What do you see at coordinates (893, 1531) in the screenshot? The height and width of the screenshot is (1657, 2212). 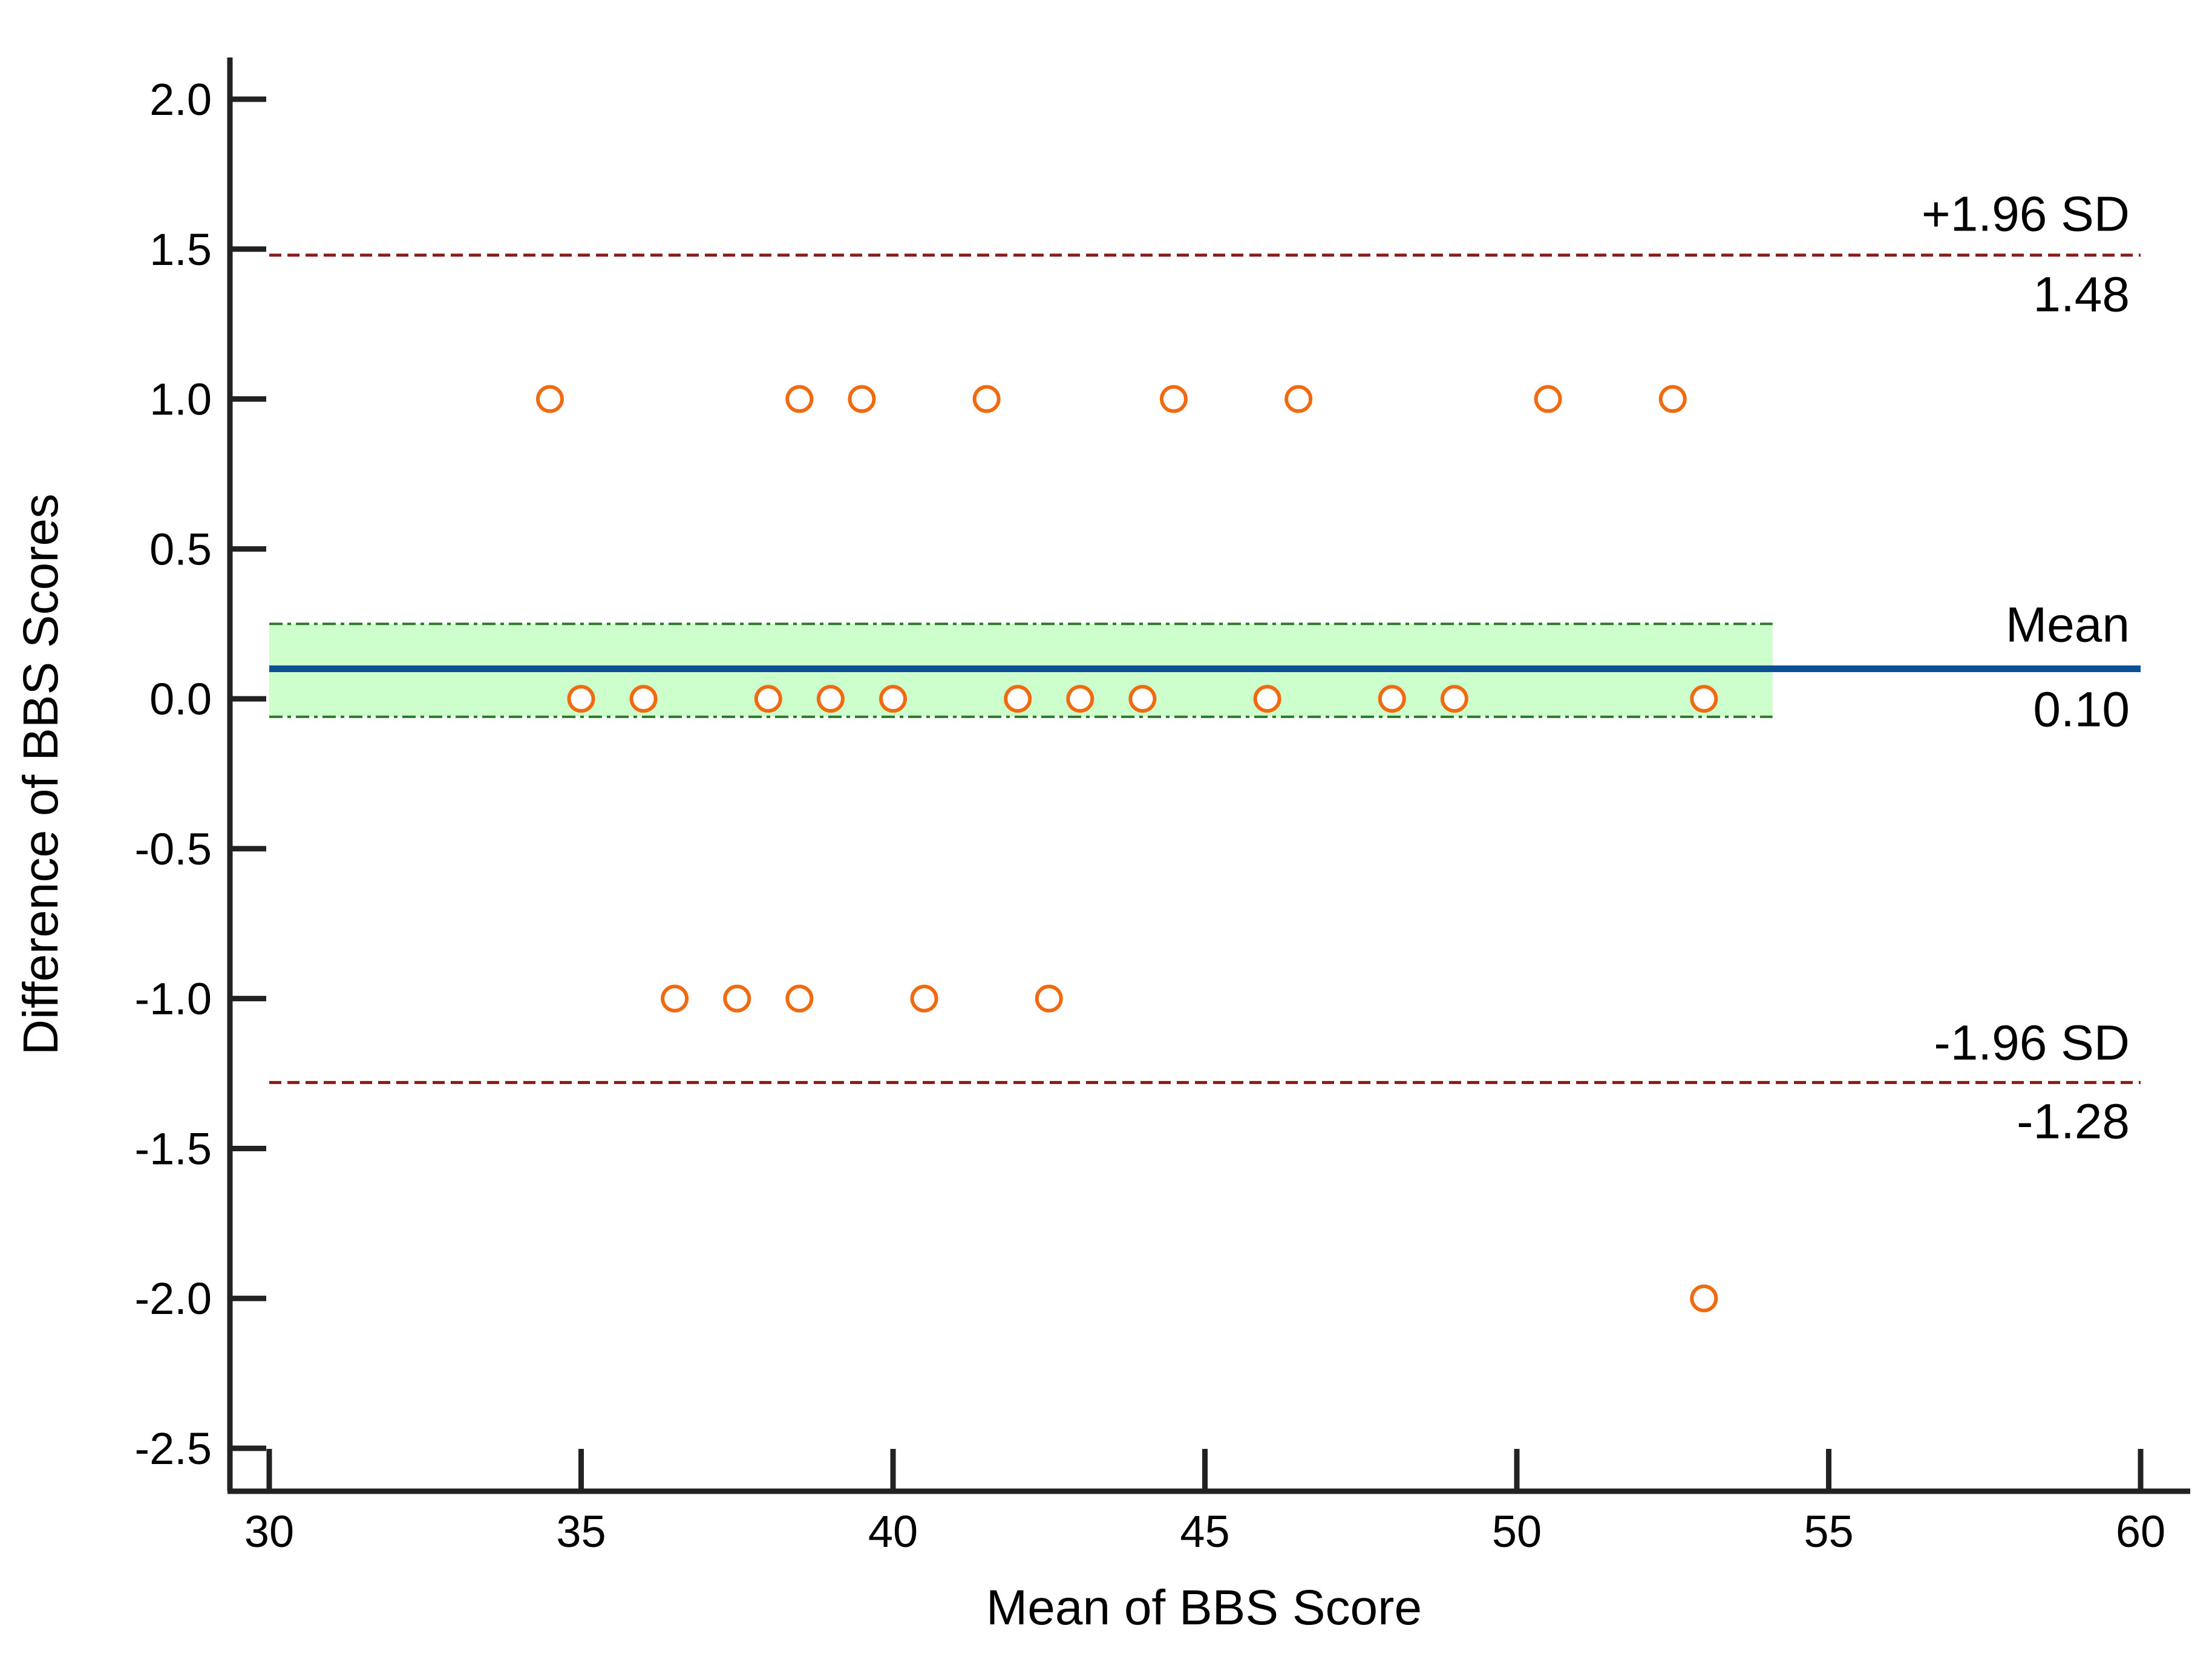 I see `x-tick-label: 40` at bounding box center [893, 1531].